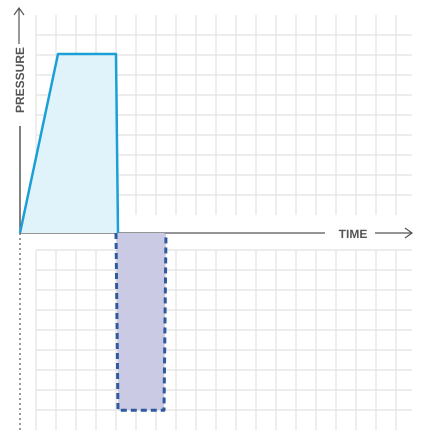  What do you see at coordinates (20, 80) in the screenshot?
I see `y-axis-title: PRESSURE` at bounding box center [20, 80].